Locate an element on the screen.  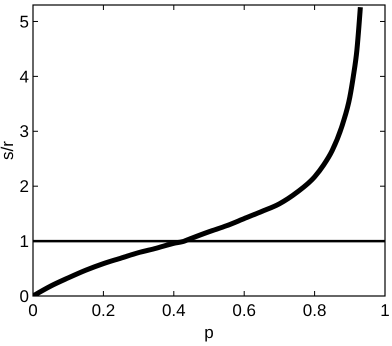
x-tick-label: 0.8 is located at coordinates (314, 310).